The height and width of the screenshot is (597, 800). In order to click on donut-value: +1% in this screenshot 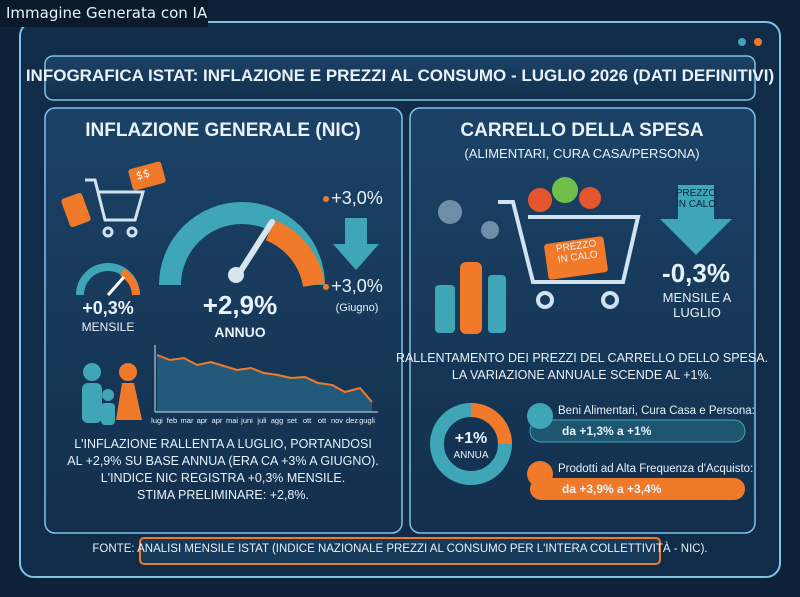, I will do `click(471, 438)`.